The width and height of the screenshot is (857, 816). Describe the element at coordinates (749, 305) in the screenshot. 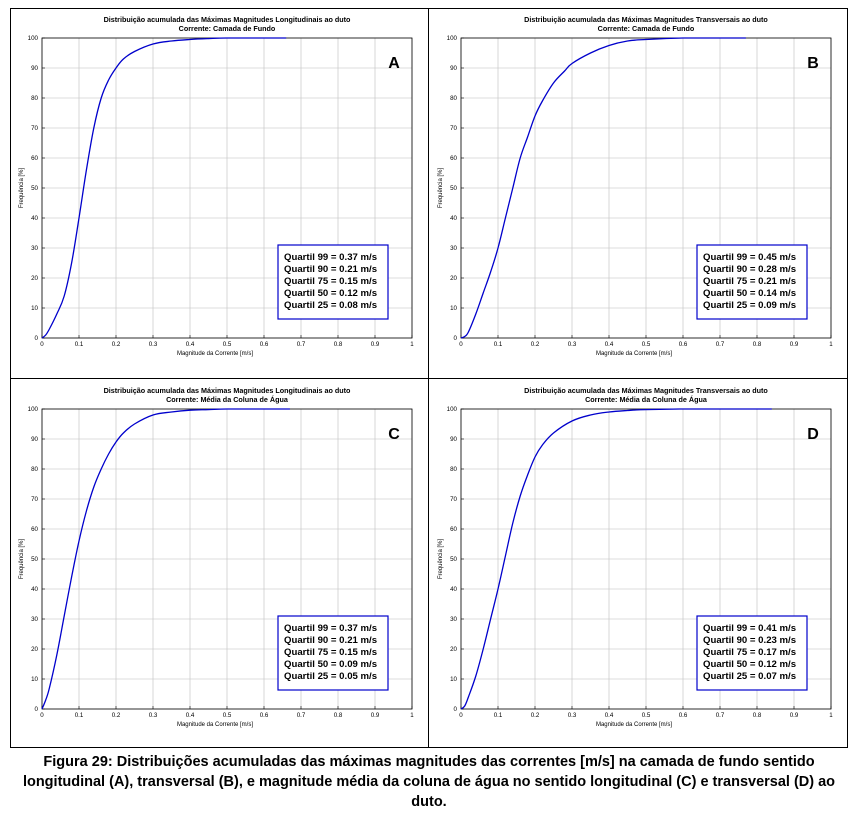

I see `quartile-label: Quartil 25 = 0.09 m/s` at that location.